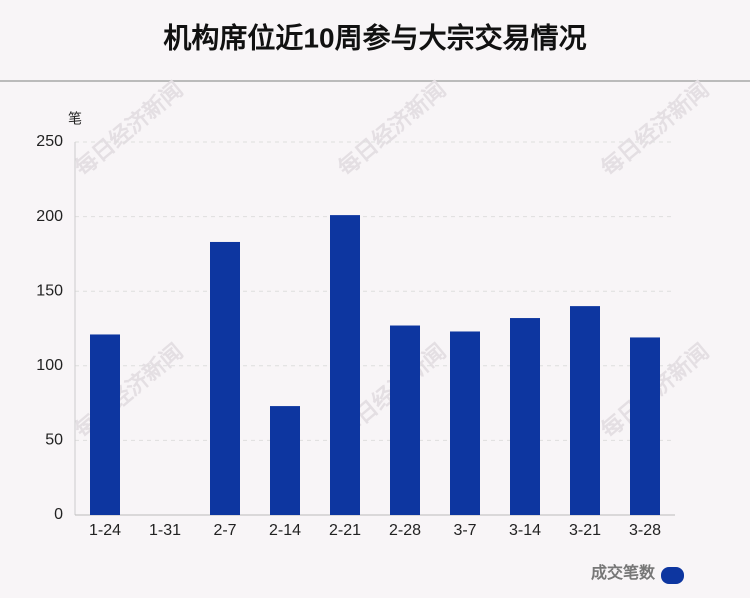 Image resolution: width=750 pixels, height=598 pixels. Describe the element at coordinates (224, 530) in the screenshot. I see `x-tick-label: 2-7` at that location.